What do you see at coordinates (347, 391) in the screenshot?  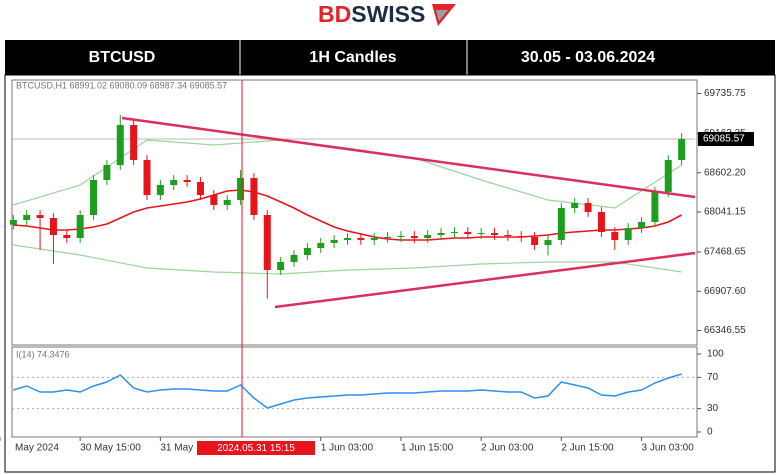 I see `rsi-line` at bounding box center [347, 391].